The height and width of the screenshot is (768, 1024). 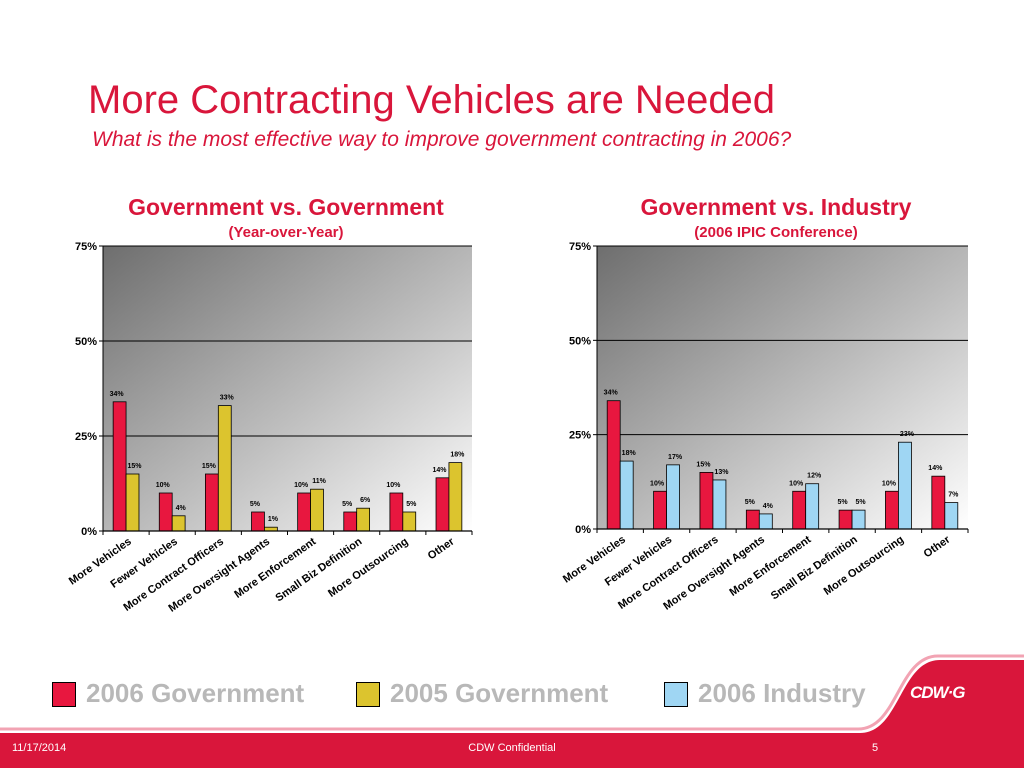 What do you see at coordinates (286, 207) in the screenshot?
I see `left-chart-title: Government vs. Government` at bounding box center [286, 207].